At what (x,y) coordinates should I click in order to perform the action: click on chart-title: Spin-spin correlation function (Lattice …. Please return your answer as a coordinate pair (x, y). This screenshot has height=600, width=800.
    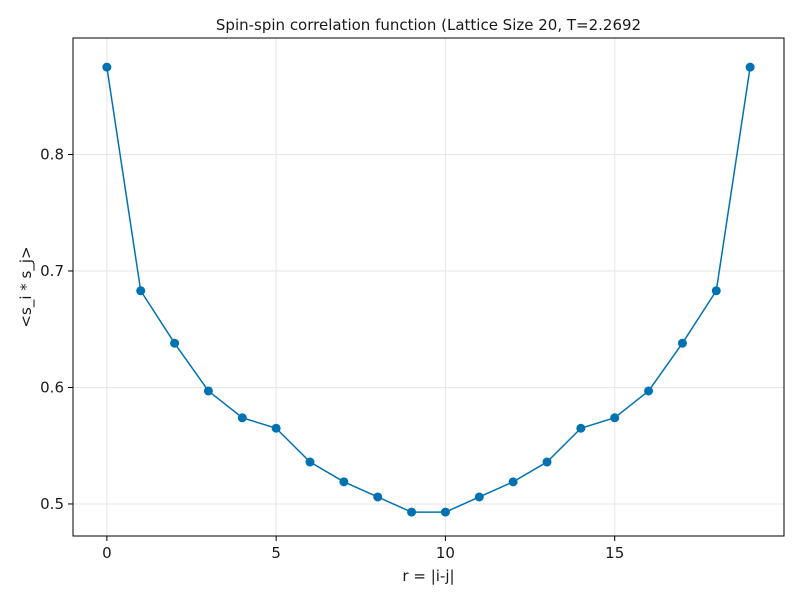
    Looking at the image, I should click on (428, 25).